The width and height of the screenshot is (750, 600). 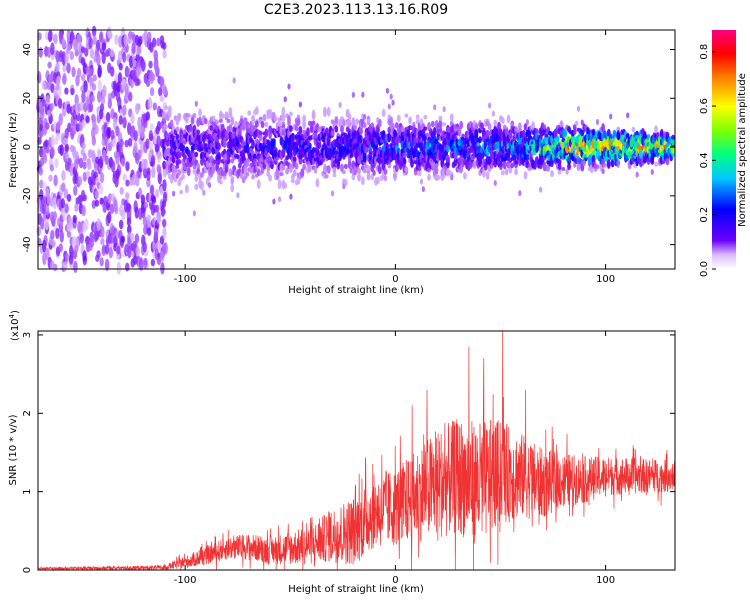 What do you see at coordinates (15, 312) in the screenshot?
I see `snr-multiplier-close: )` at bounding box center [15, 312].